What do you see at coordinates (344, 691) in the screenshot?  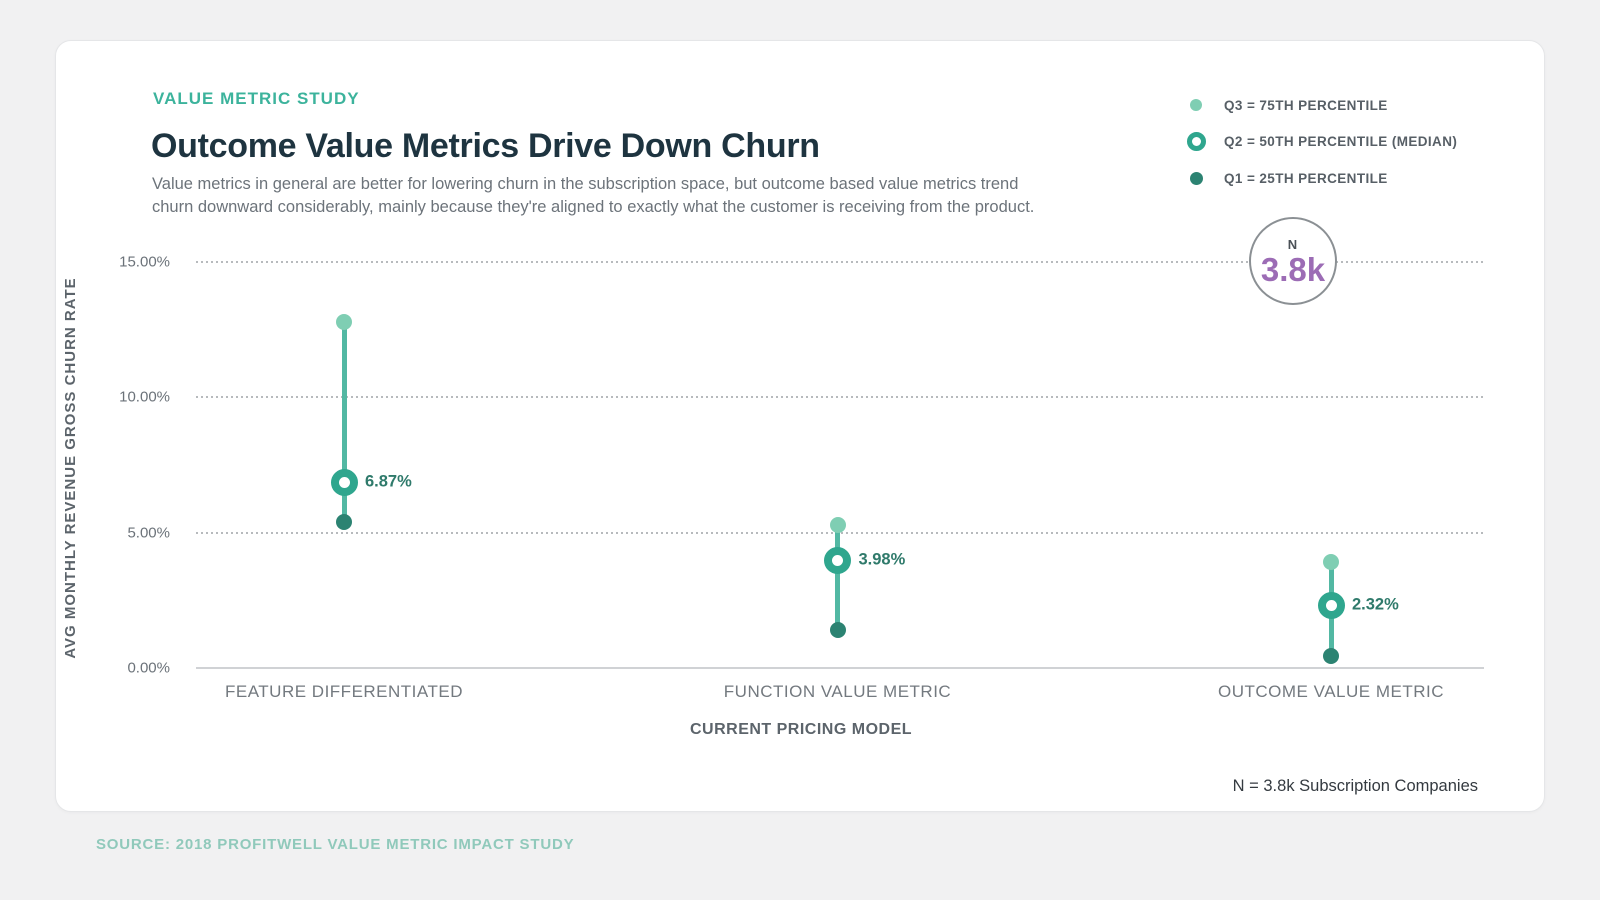 I see `category-label: FEATURE DIFFERENTIATED` at bounding box center [344, 691].